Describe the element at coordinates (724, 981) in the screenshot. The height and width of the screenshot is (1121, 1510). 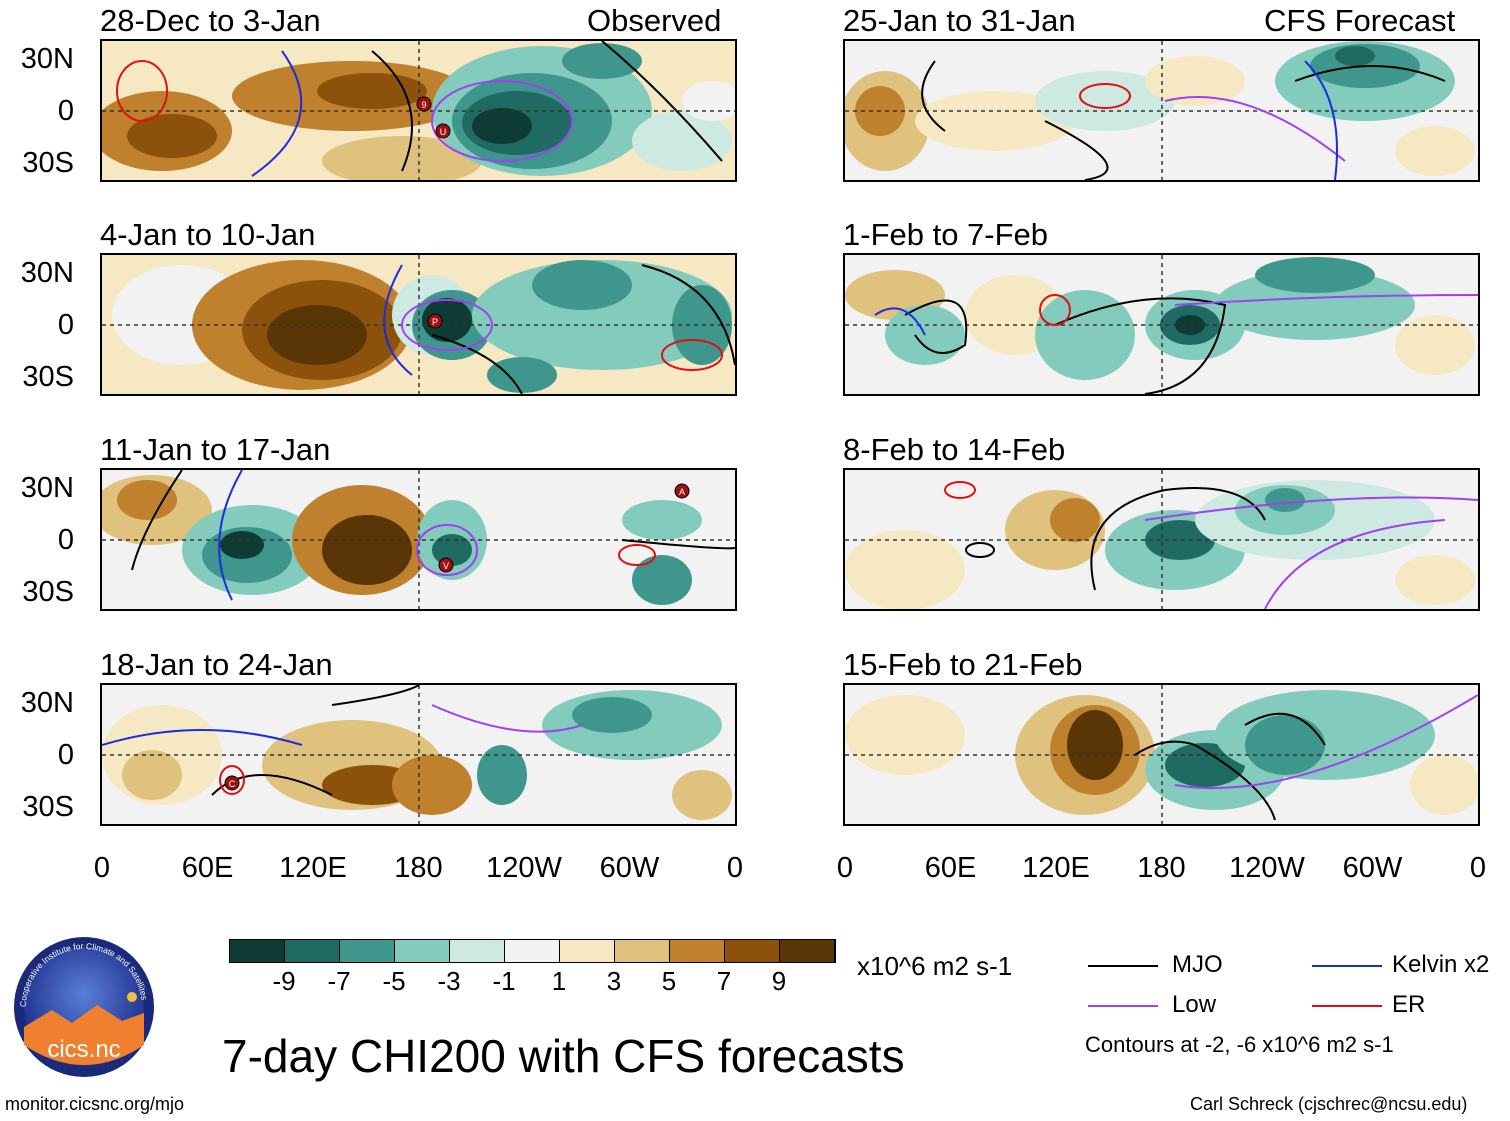
I see `colorbar-label: 7` at that location.